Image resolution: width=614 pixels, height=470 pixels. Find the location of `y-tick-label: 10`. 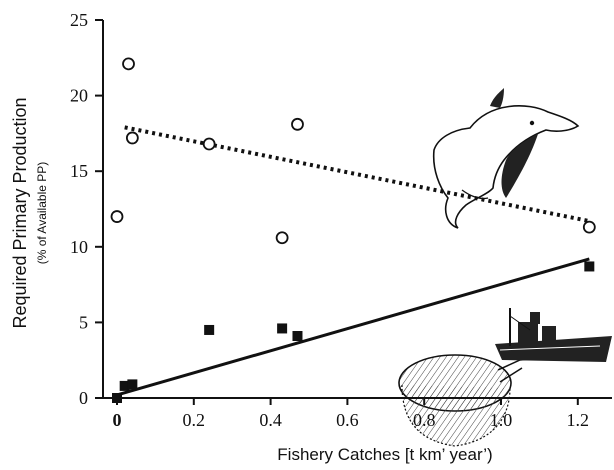

y-tick-label: 10 is located at coordinates (79, 247).